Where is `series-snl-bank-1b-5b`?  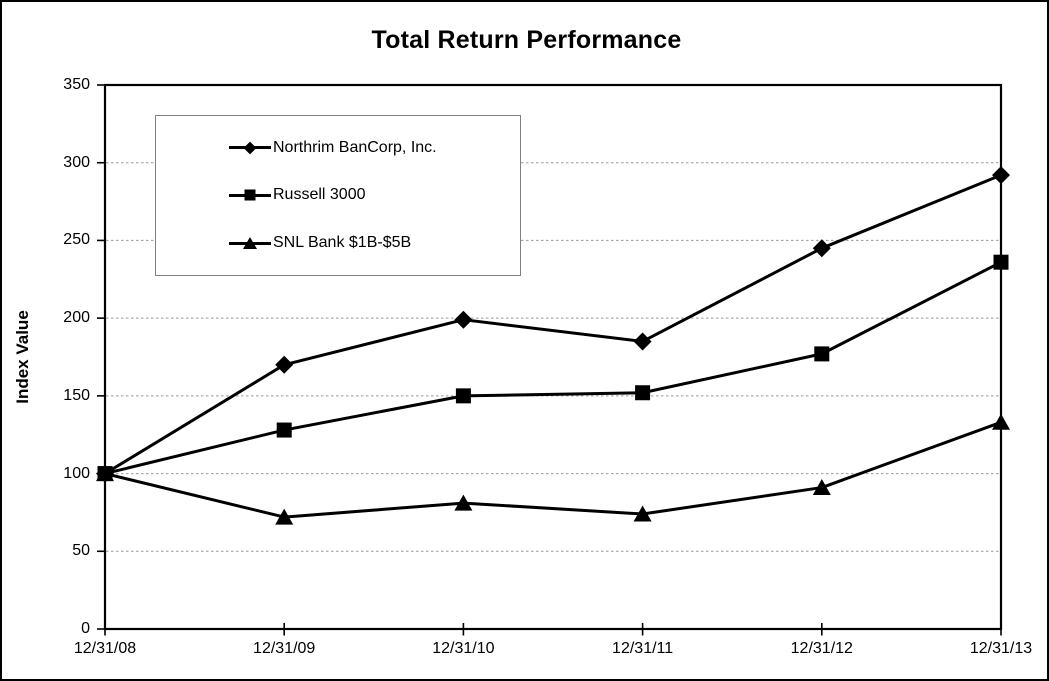
series-snl-bank-1b-5b is located at coordinates (553, 469).